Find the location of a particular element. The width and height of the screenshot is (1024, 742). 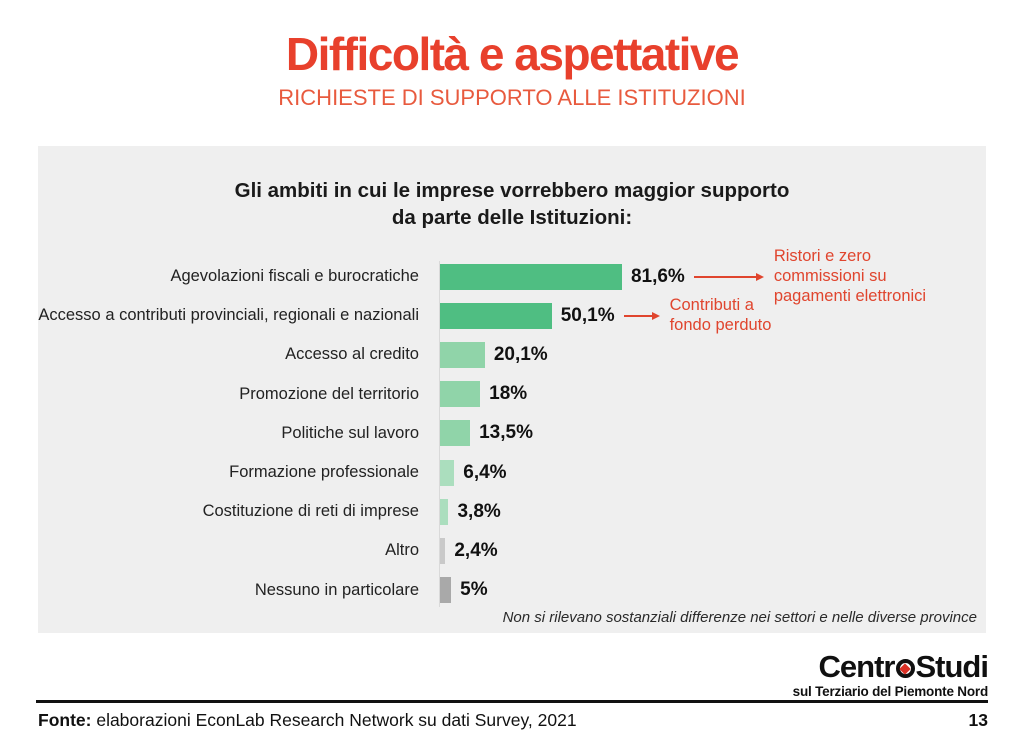

logo-text-part2: Studi is located at coordinates (952, 666).